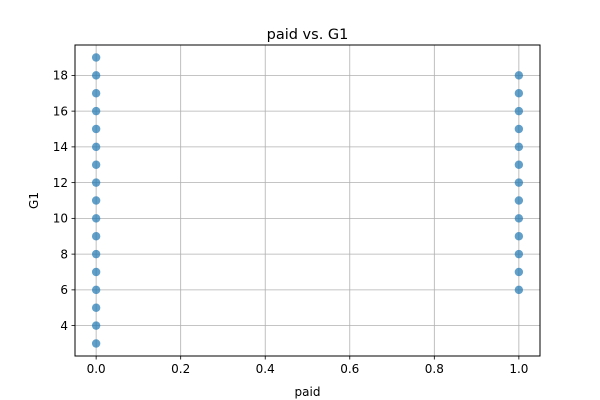 The width and height of the screenshot is (600, 400). What do you see at coordinates (64, 290) in the screenshot?
I see `y-tick-label: 6` at bounding box center [64, 290].